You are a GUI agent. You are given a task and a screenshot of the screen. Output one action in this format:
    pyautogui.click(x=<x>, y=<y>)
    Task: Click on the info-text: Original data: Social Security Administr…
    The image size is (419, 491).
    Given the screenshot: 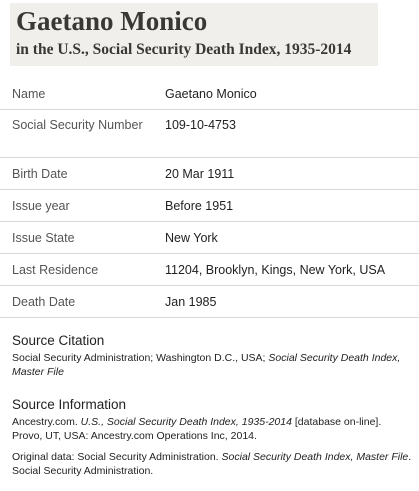 What is the action you would take?
    pyautogui.click(x=117, y=457)
    